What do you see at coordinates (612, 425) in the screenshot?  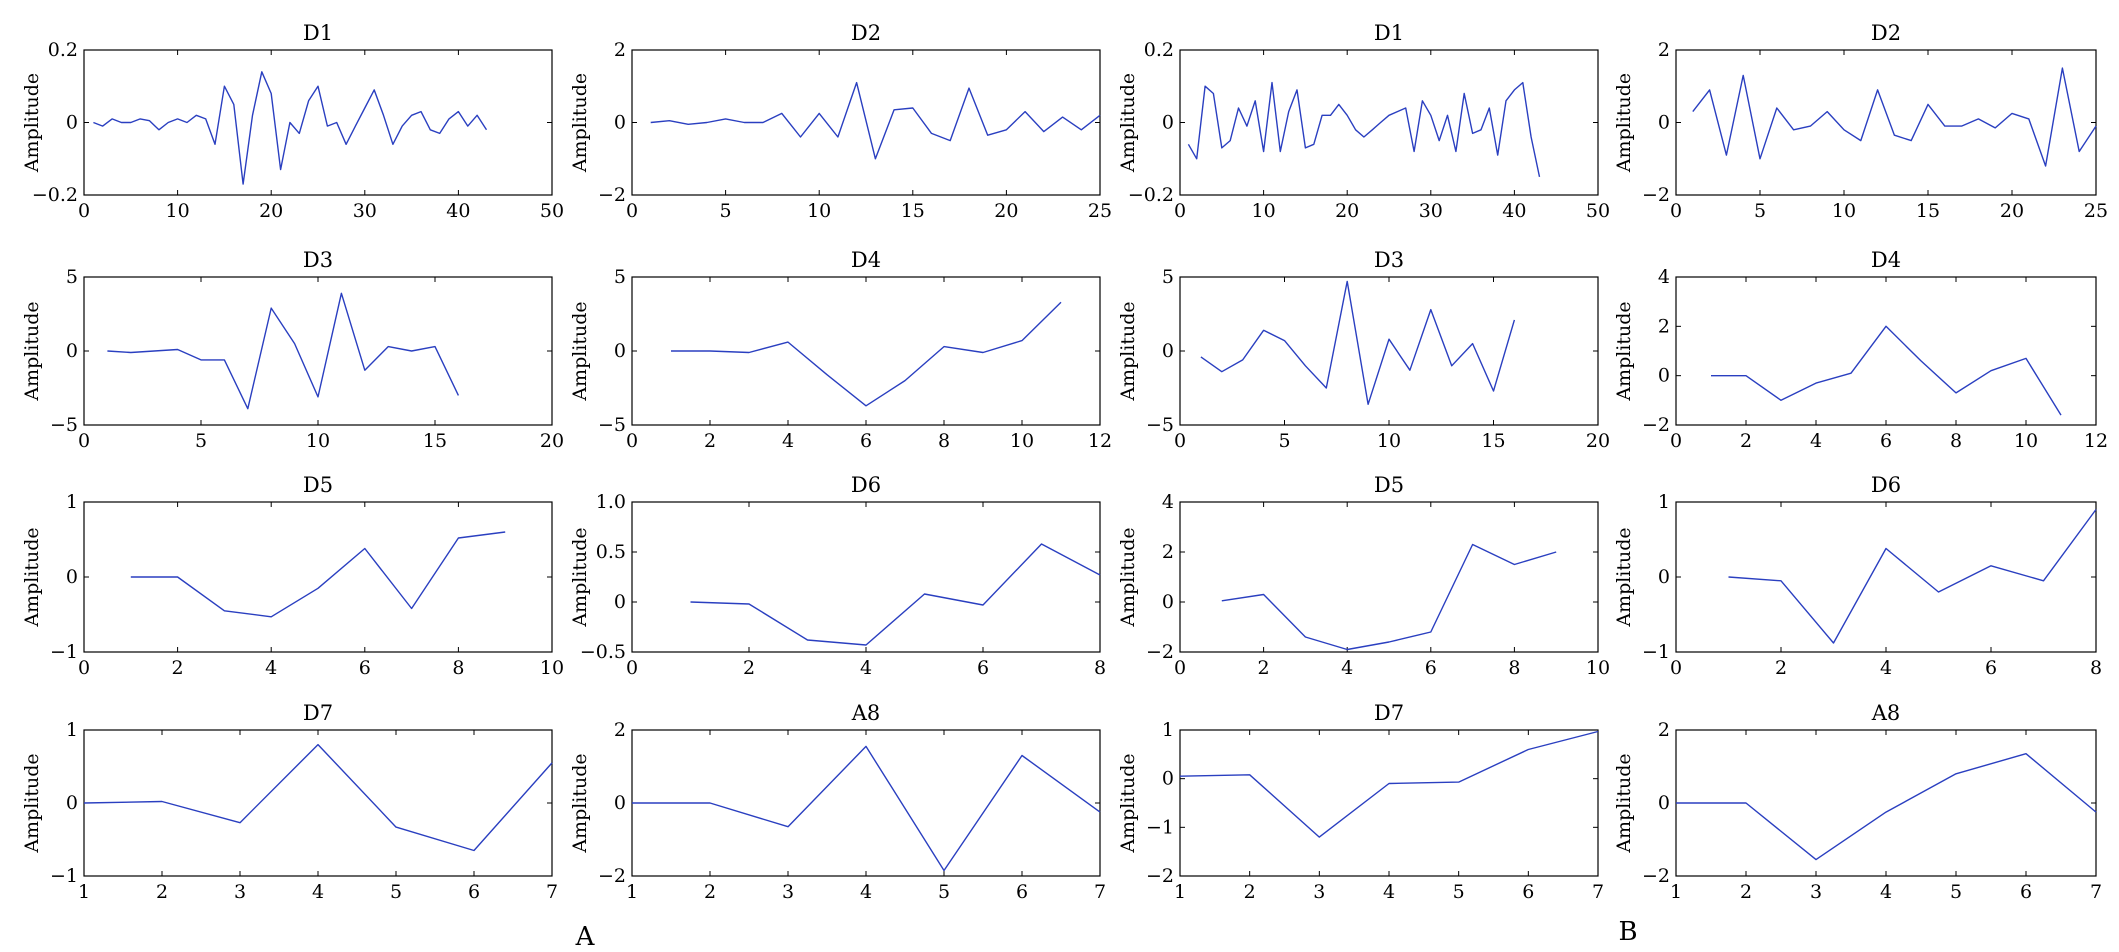 I see `y-tick-label: −5` at bounding box center [612, 425].